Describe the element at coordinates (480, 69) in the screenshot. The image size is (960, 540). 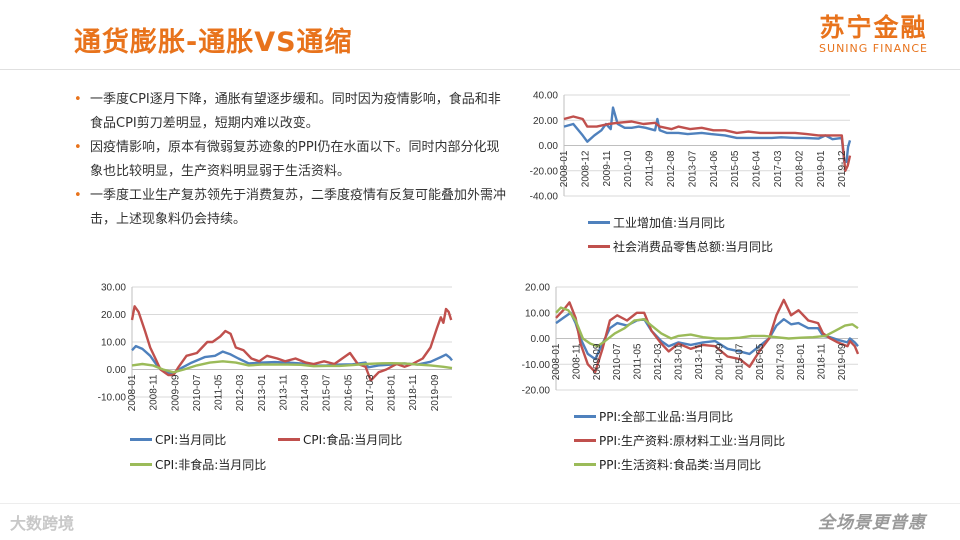
I see `header-divider` at that location.